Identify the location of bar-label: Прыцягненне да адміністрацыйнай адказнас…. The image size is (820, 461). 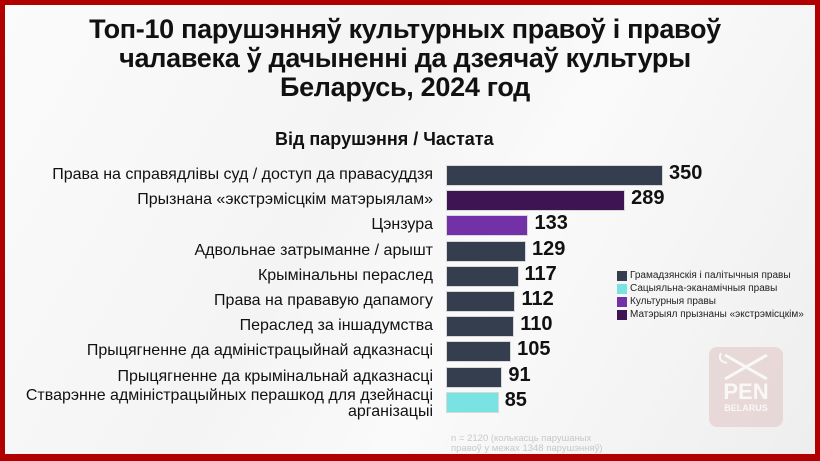
(259, 351).